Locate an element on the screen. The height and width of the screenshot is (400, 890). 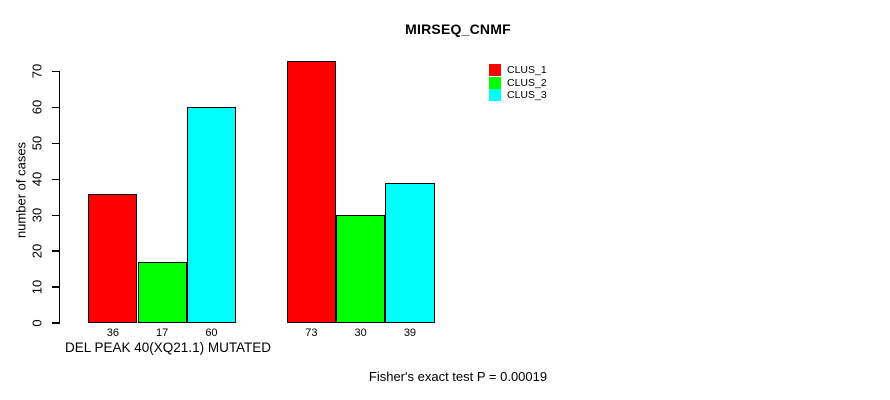
bar-value-label: 39 is located at coordinates (410, 333).